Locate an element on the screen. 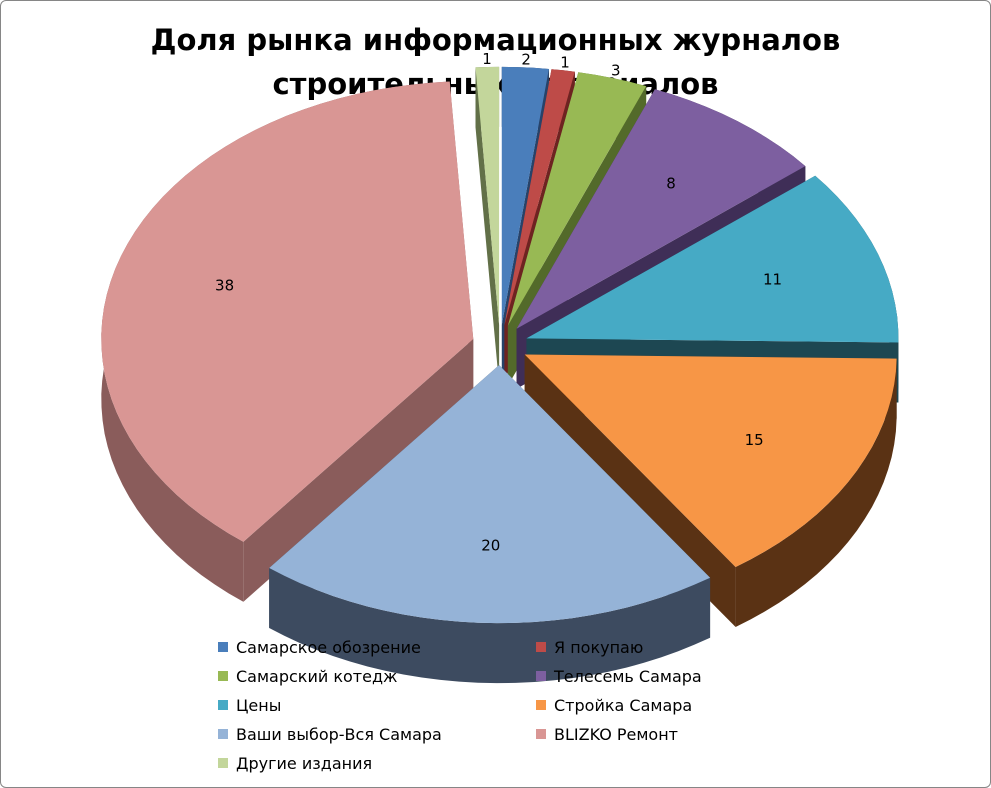  legend-item: Телесемь Самара is located at coordinates (656, 676).